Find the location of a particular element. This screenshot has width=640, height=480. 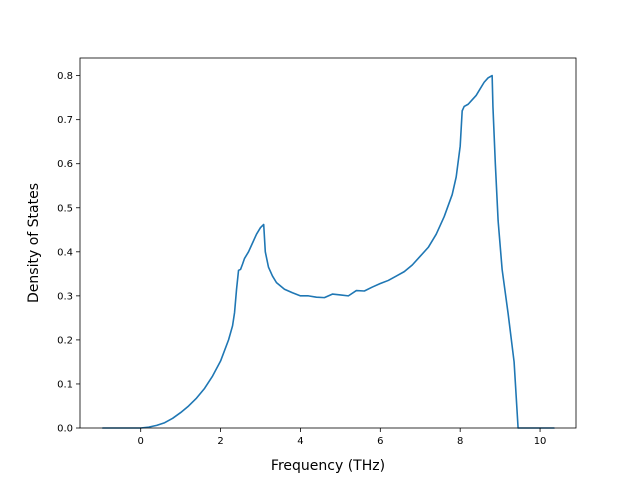

x-tick-label: 8 is located at coordinates (460, 441).